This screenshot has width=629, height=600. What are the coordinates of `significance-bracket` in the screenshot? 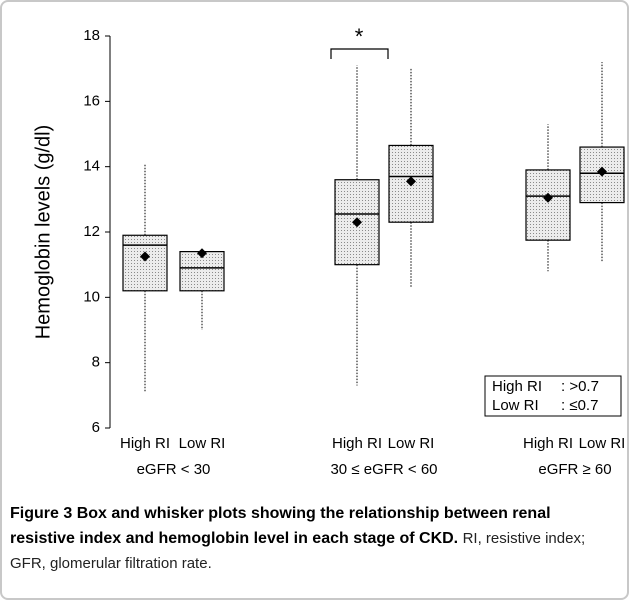 It's located at (359, 53).